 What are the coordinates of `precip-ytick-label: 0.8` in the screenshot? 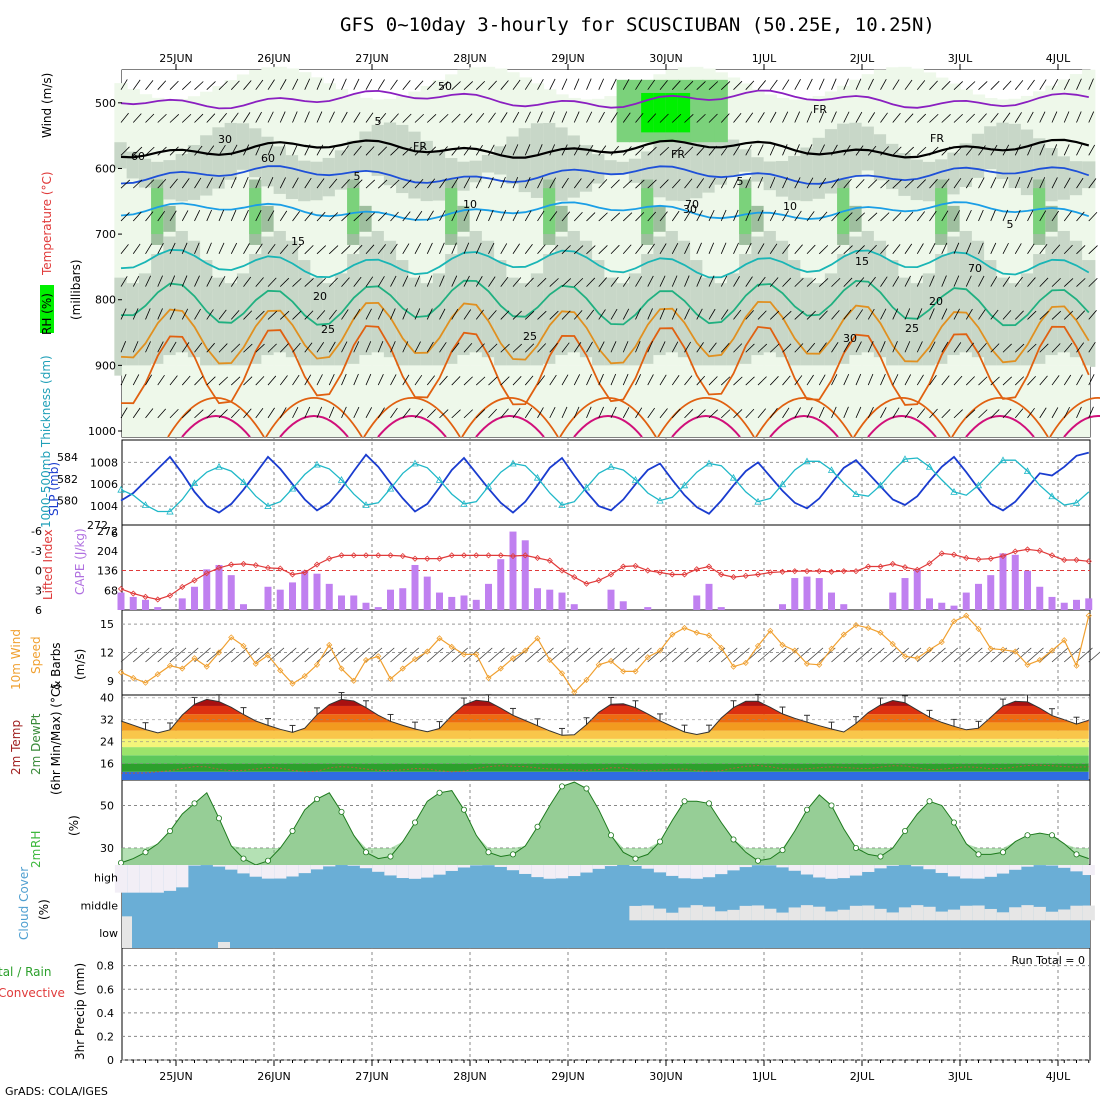 It's located at (106, 966).